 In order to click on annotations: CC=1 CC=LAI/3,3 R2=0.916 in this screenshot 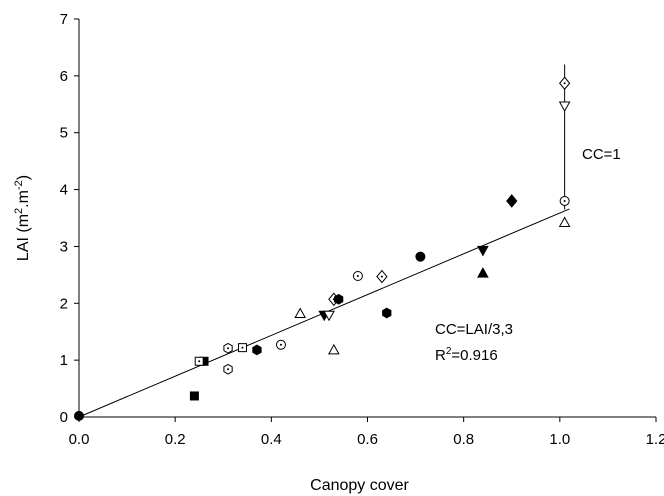, I will do `click(528, 255)`.